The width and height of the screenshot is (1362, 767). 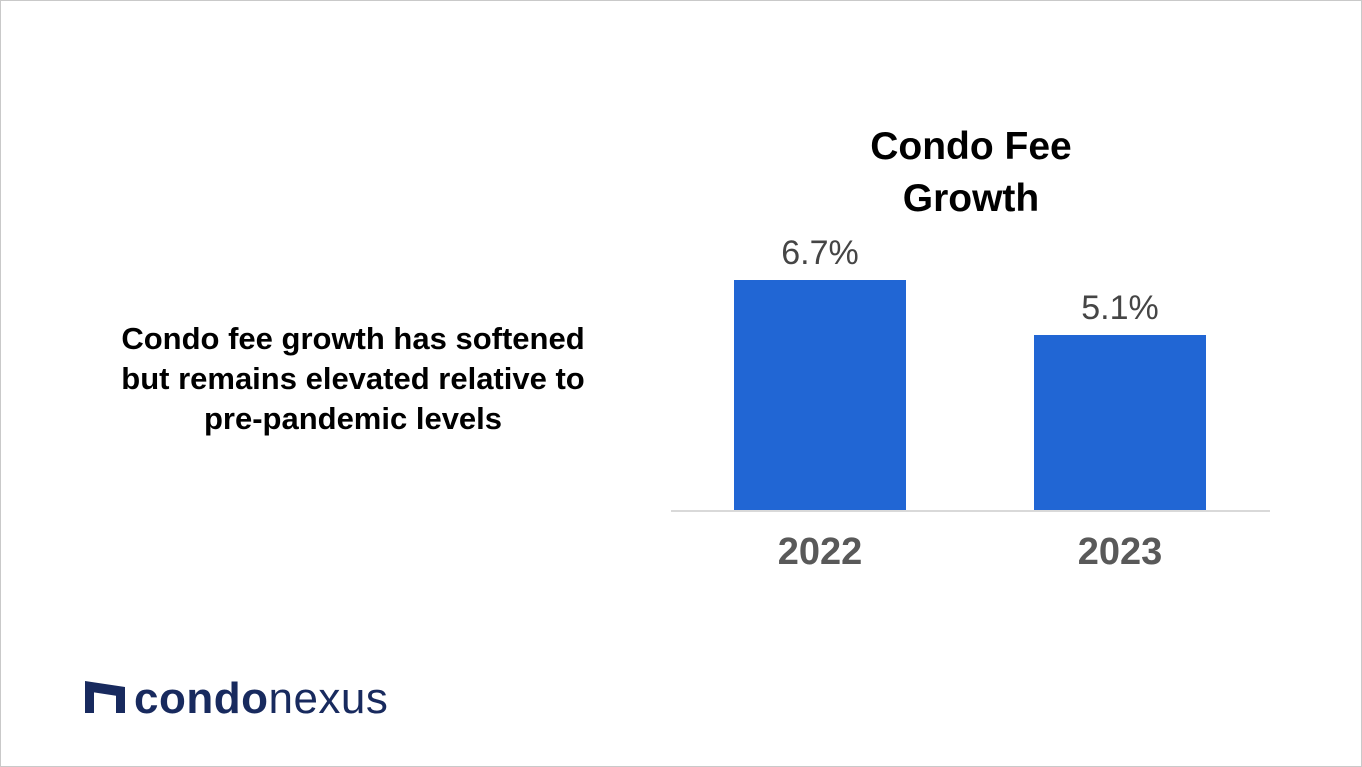 What do you see at coordinates (201, 698) in the screenshot?
I see `logo-text-condo: condo` at bounding box center [201, 698].